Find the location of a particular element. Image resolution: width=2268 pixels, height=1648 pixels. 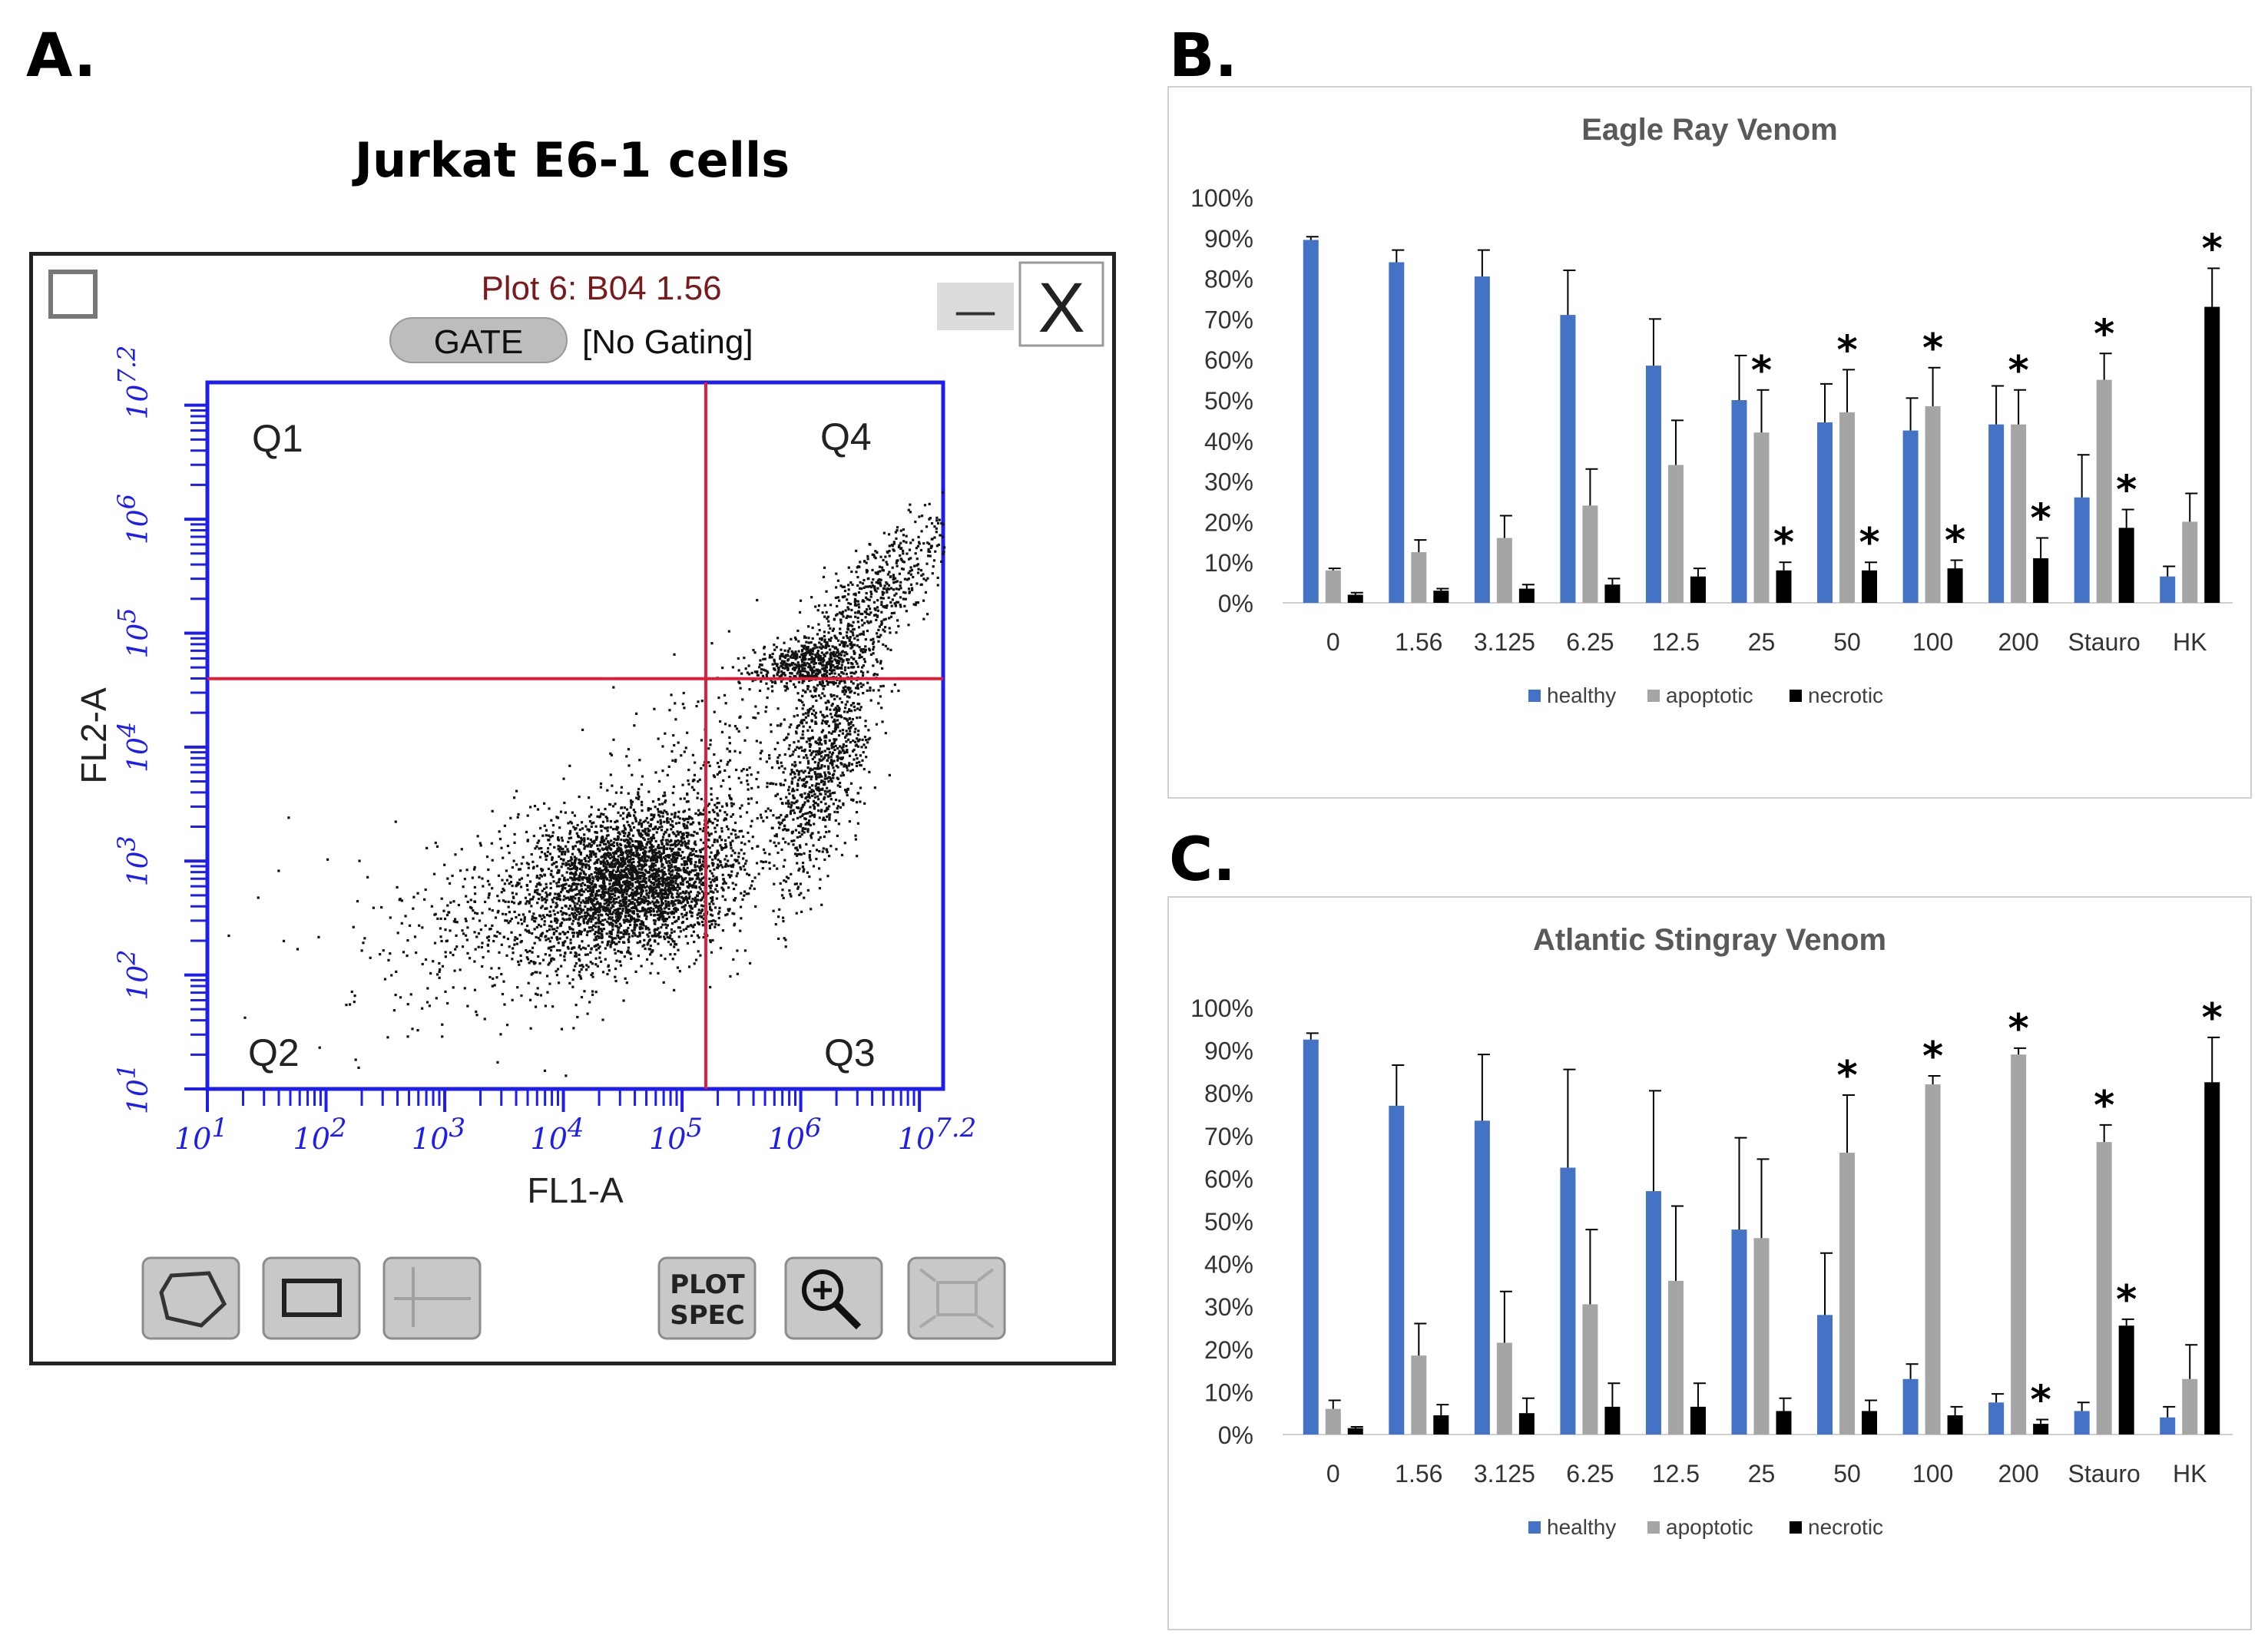

minimize-button is located at coordinates (975, 306).